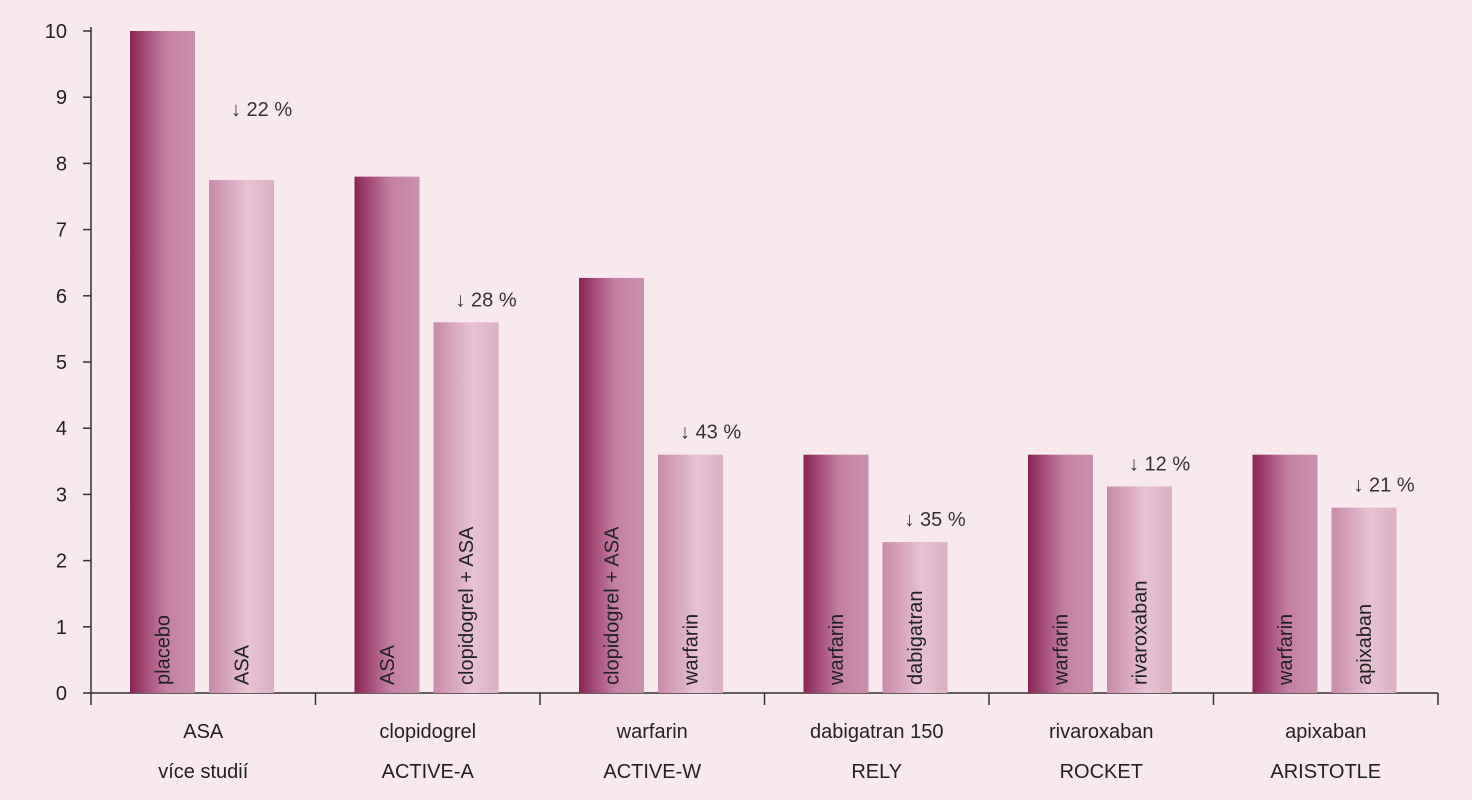 This screenshot has height=800, width=1472. I want to click on reduction-annotation: ↓ 43 %, so click(710, 433).